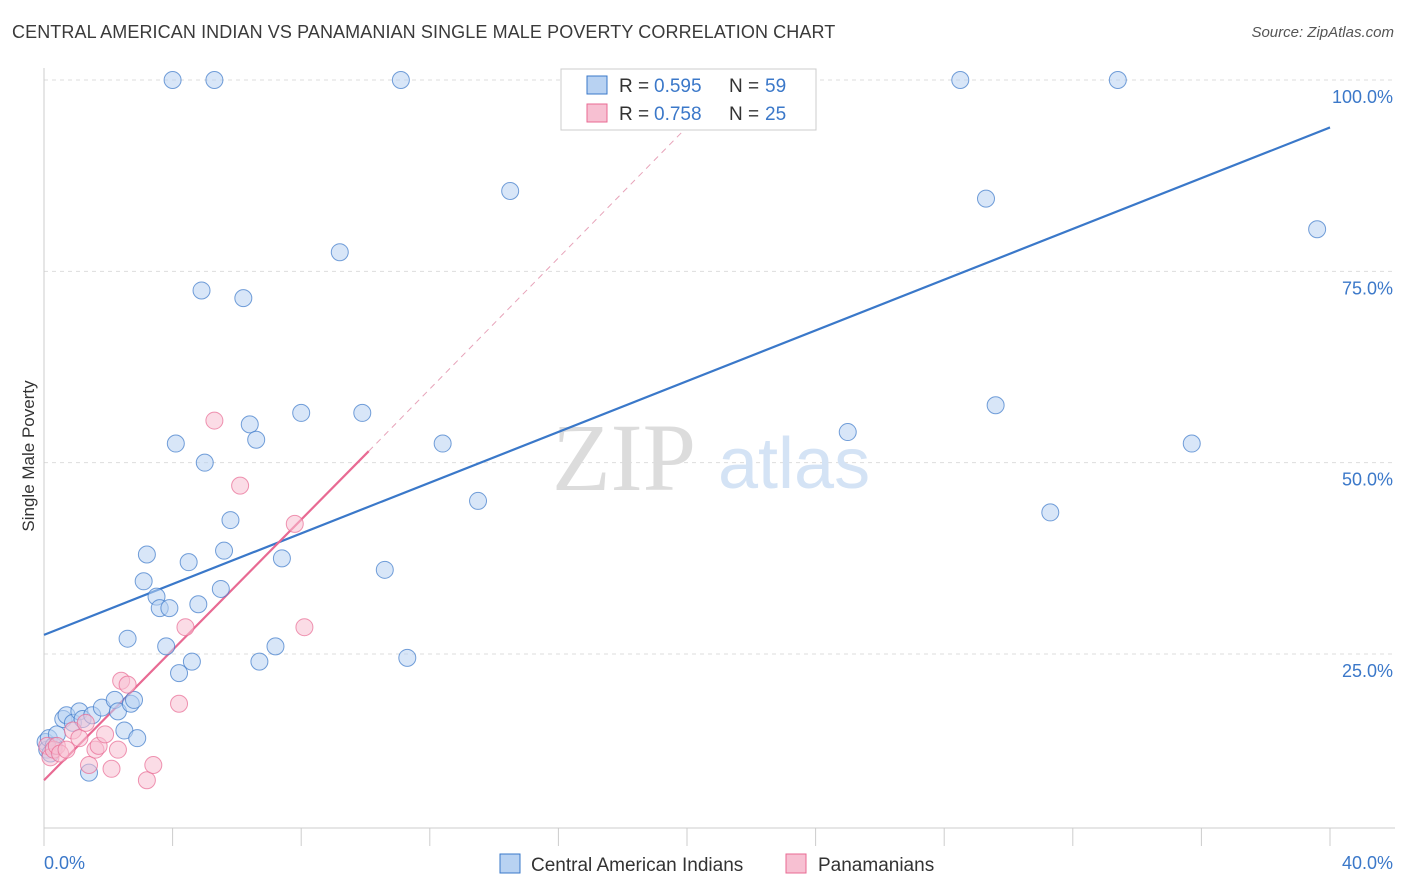 This screenshot has height=892, width=1406. Describe the element at coordinates (1367, 671) in the screenshot. I see `y-tick-label: 25.0%` at that location.